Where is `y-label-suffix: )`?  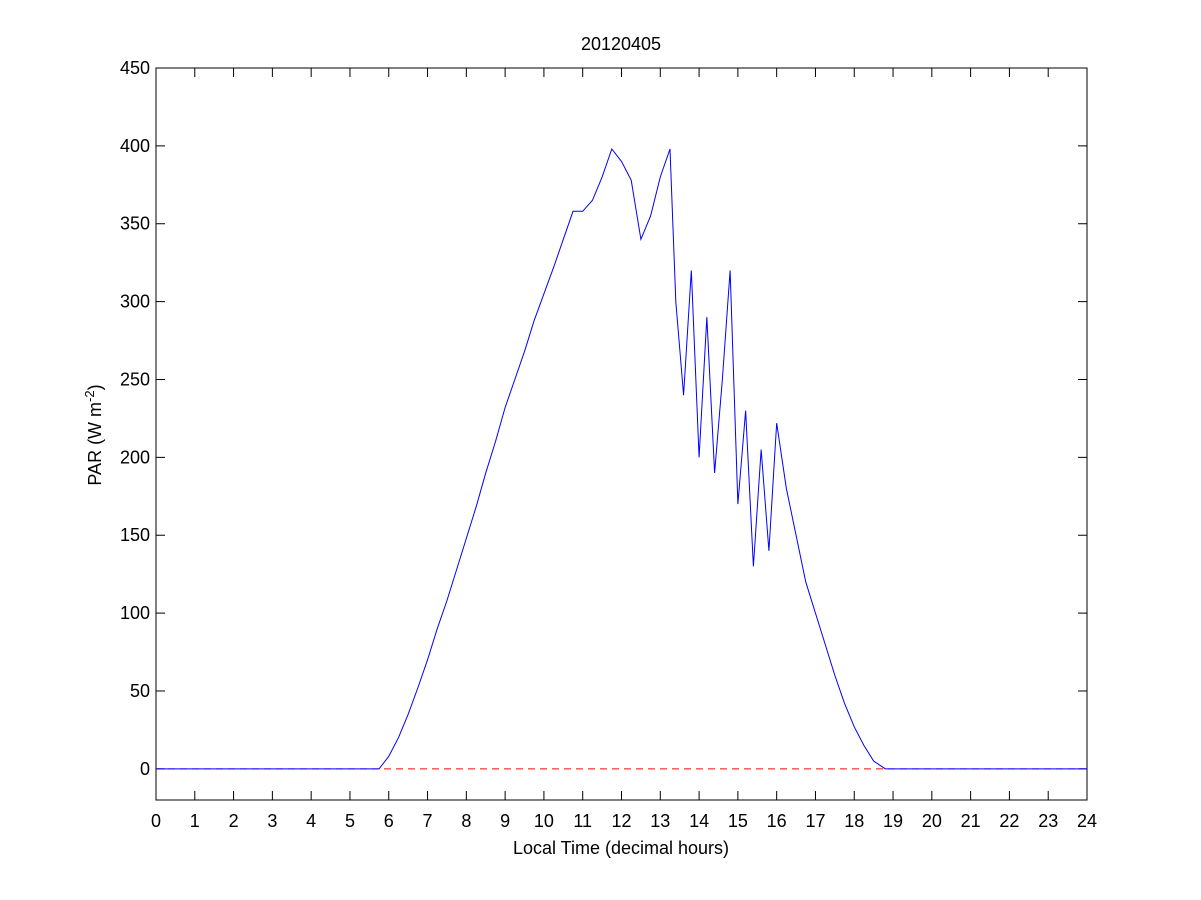
y-label-suffix: ) is located at coordinates (95, 387).